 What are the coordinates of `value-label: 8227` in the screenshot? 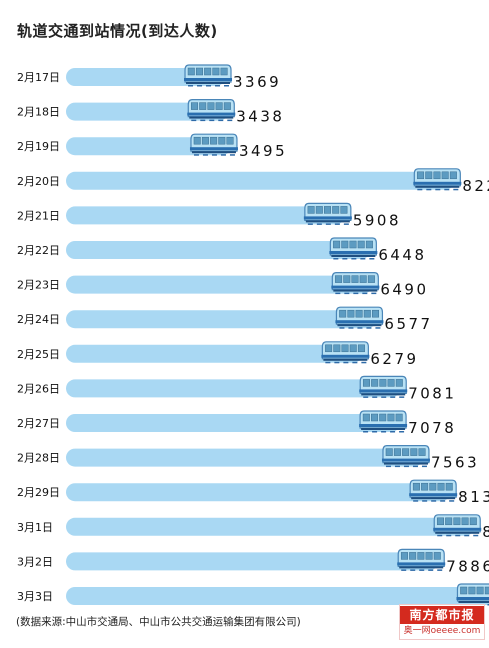 It's located at (475, 186).